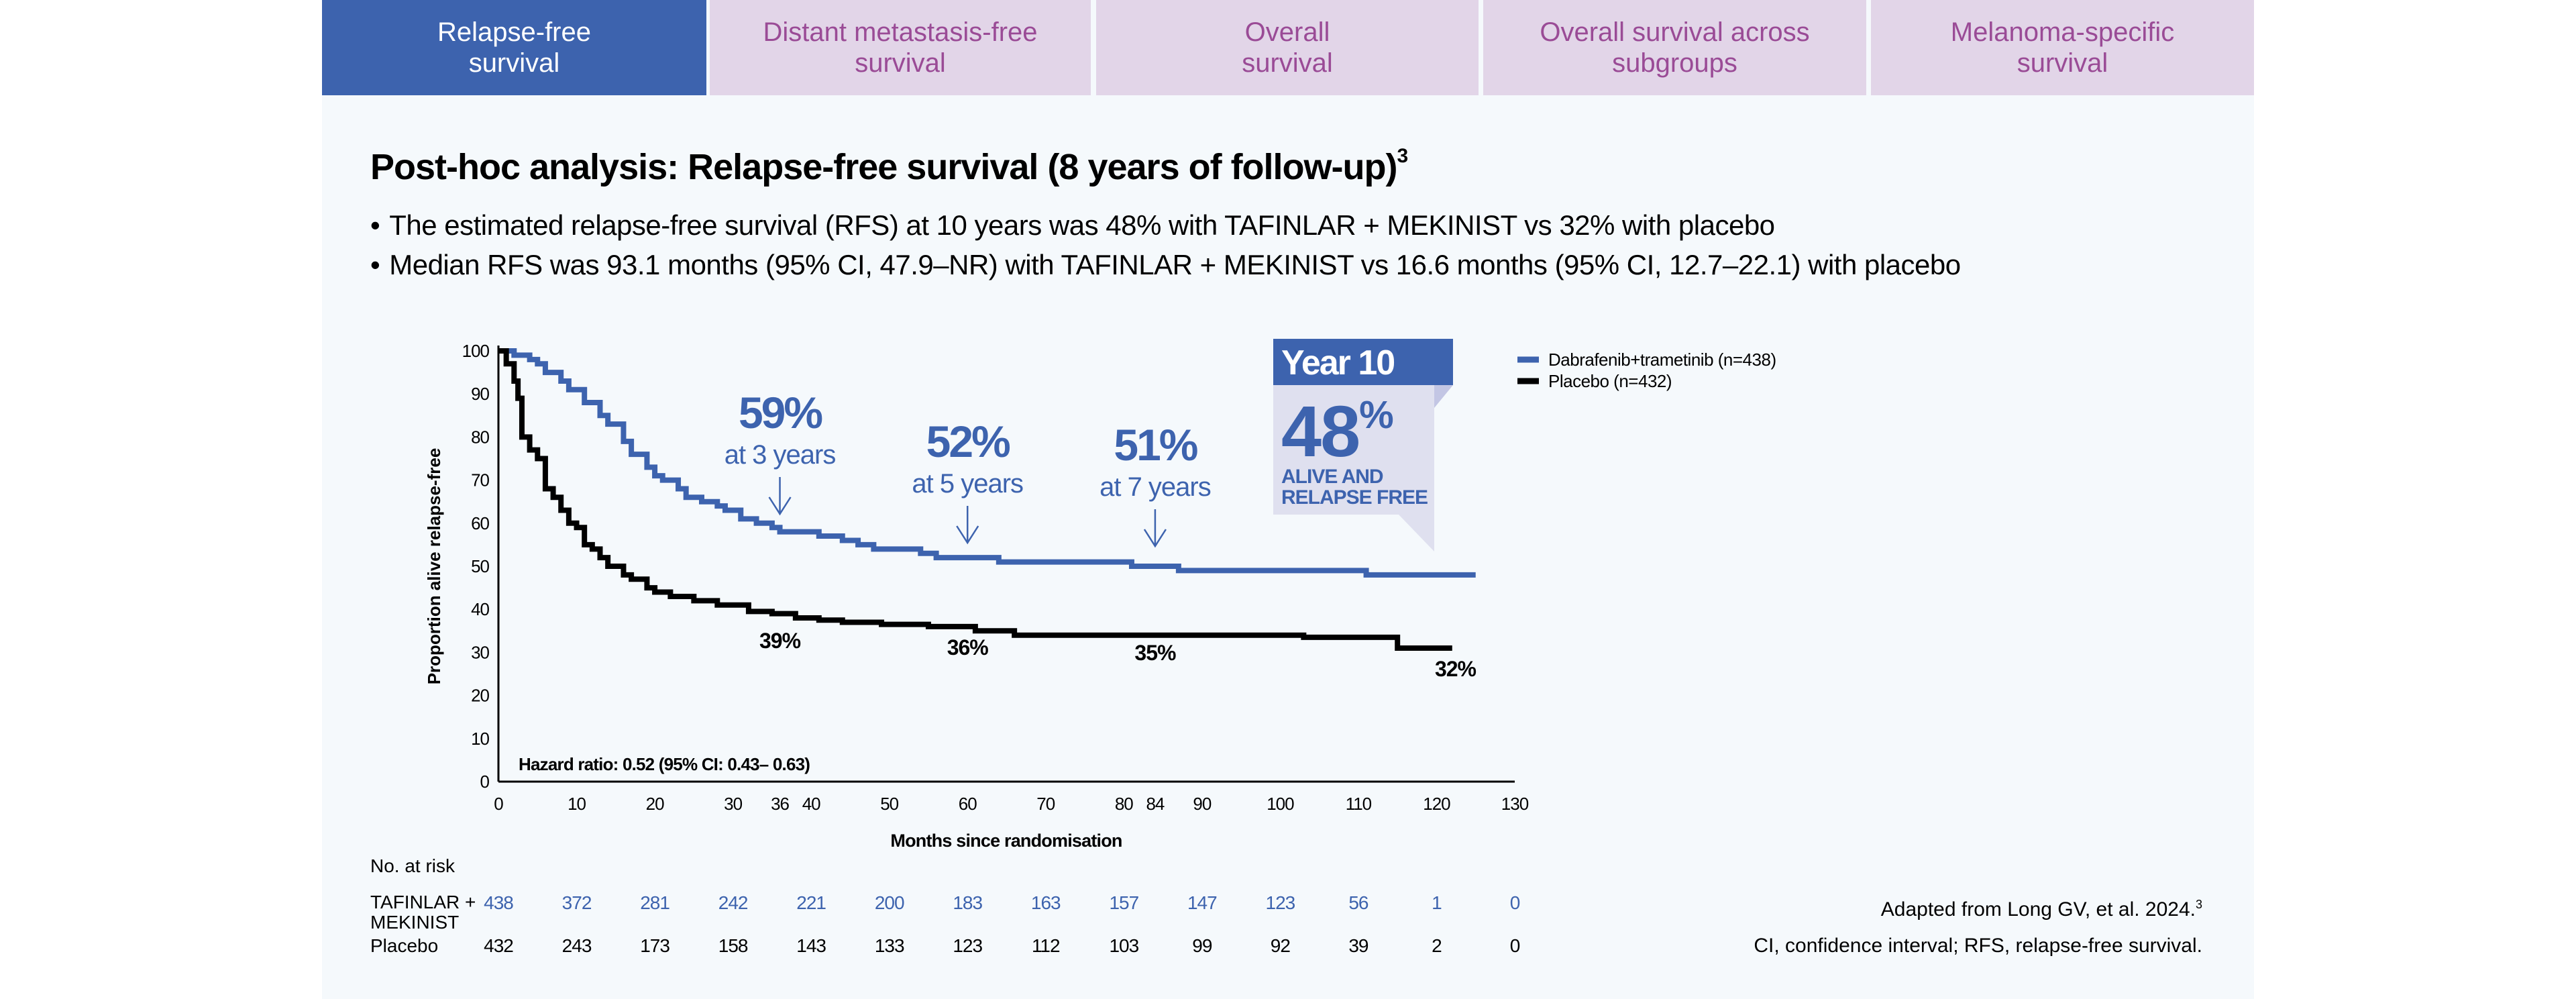  I want to click on x-tick-label: 80, so click(1124, 804).